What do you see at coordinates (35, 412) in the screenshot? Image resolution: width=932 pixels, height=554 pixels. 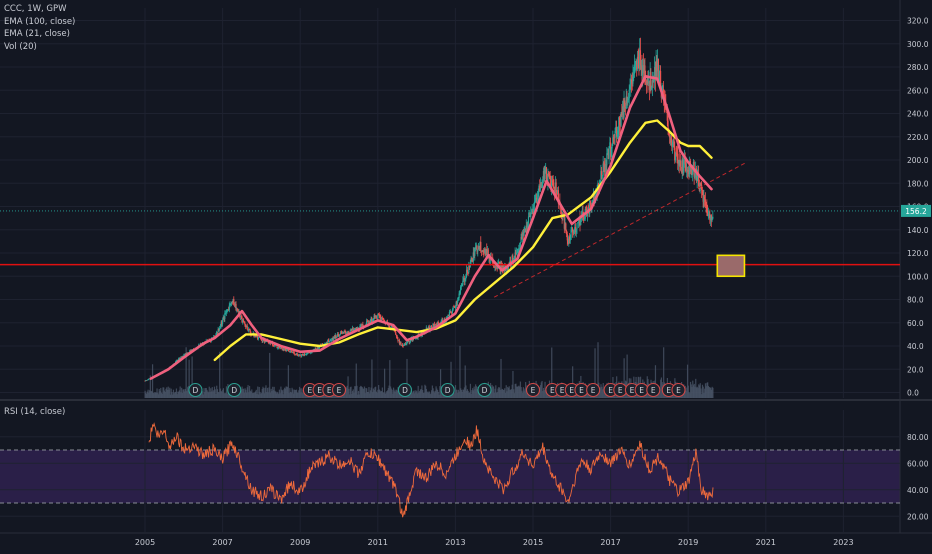 I see `rsi-legend: RSI (14, close)` at bounding box center [35, 412].